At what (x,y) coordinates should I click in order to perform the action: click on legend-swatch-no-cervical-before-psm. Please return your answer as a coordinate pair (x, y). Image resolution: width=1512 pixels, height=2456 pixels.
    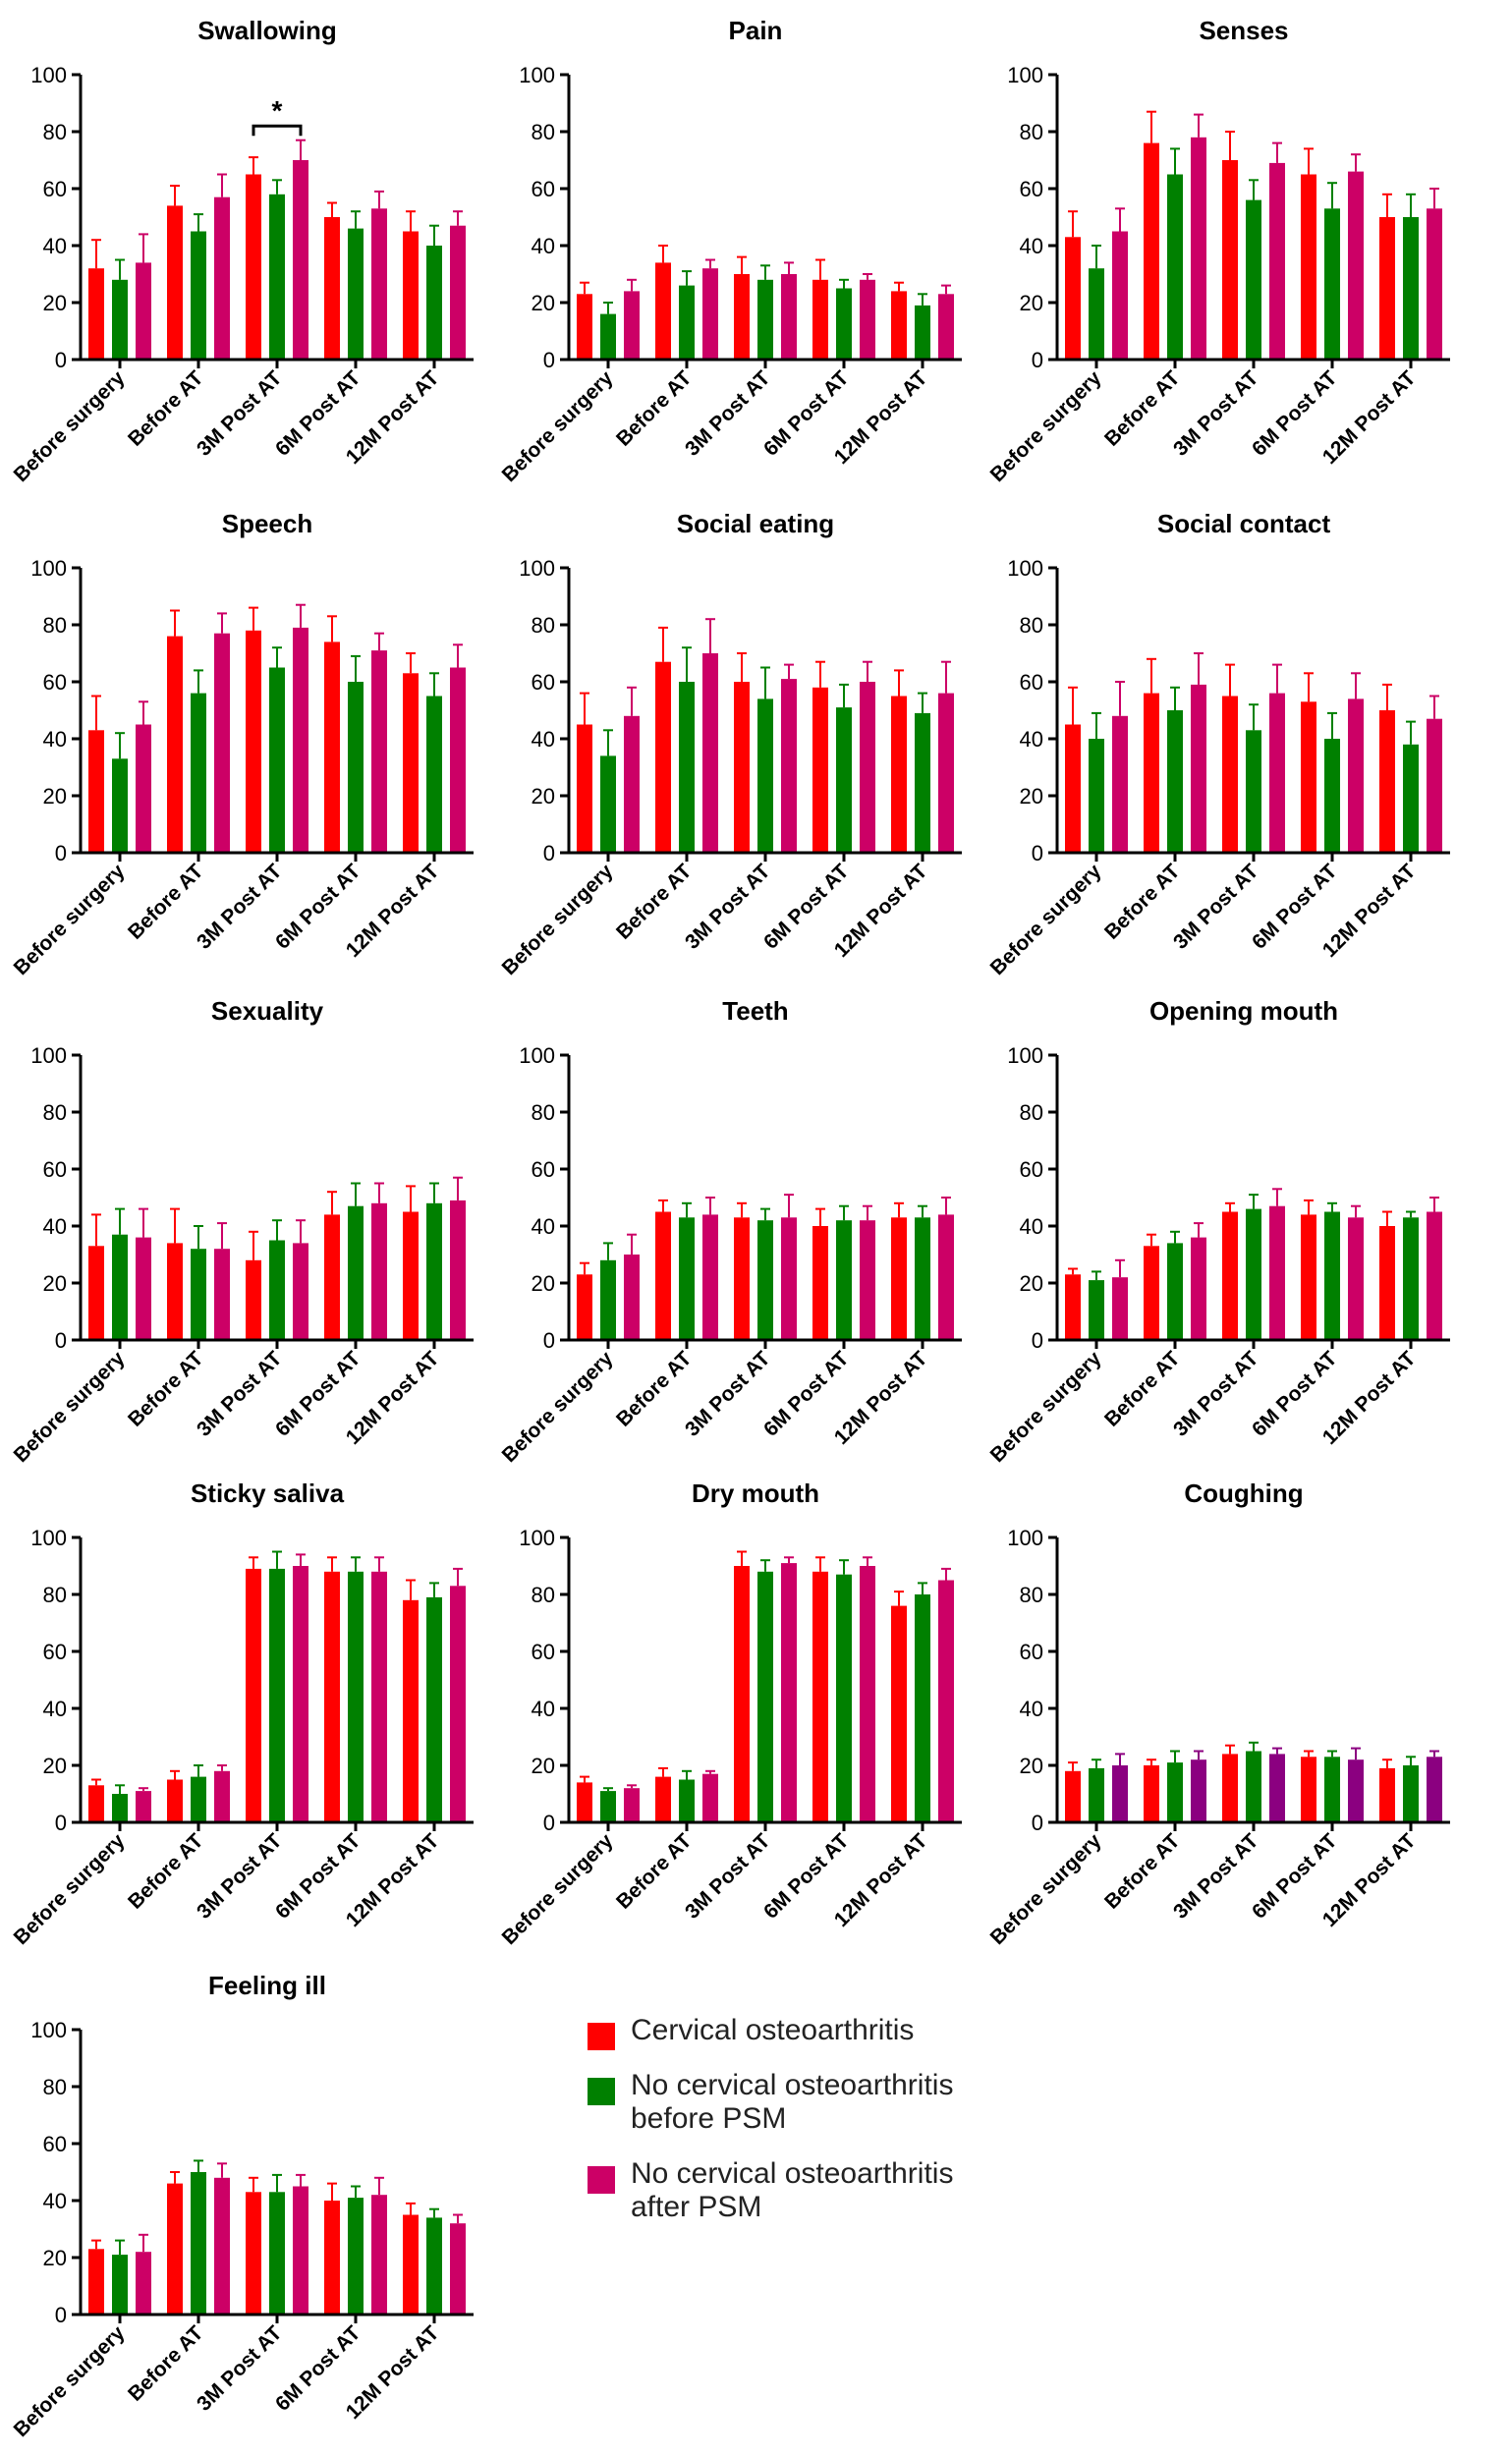
    Looking at the image, I should click on (601, 2091).